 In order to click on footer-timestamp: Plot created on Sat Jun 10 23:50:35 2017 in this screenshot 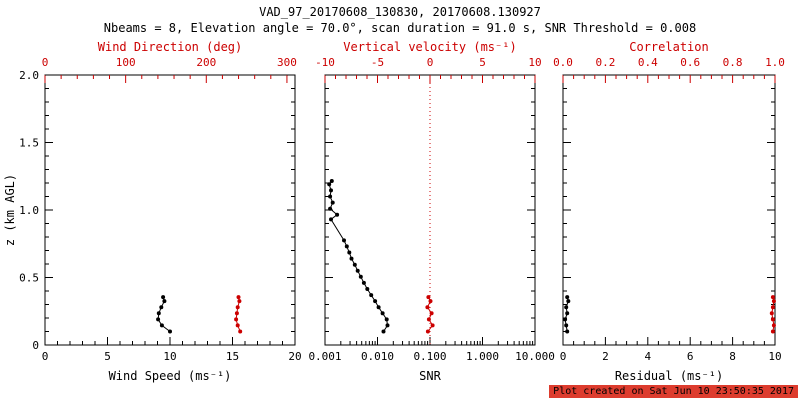, I will do `click(673, 391)`.